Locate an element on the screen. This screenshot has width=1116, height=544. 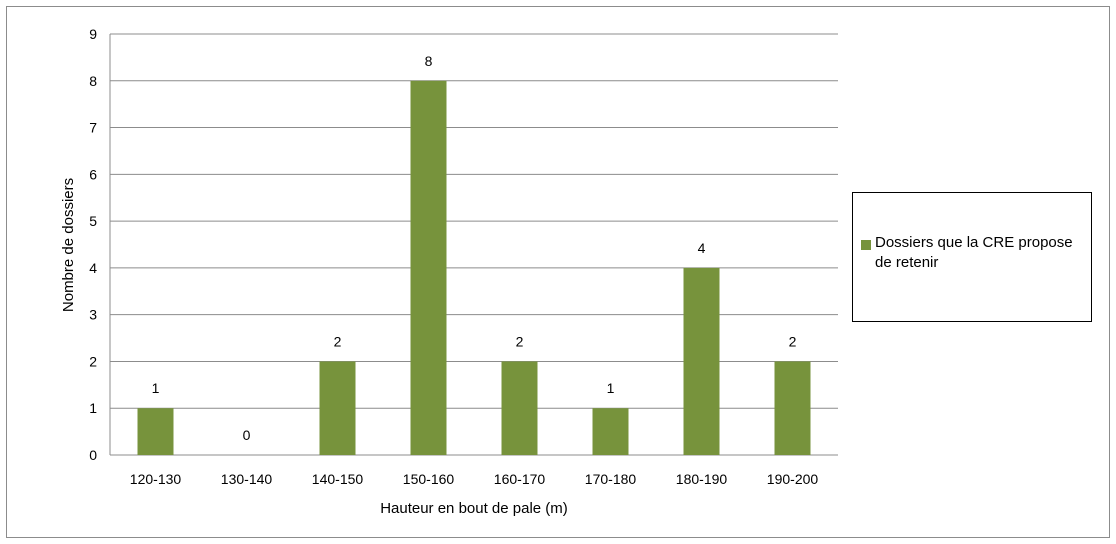
legend: Dossiers que la CRE propose de retenir is located at coordinates (972, 257).